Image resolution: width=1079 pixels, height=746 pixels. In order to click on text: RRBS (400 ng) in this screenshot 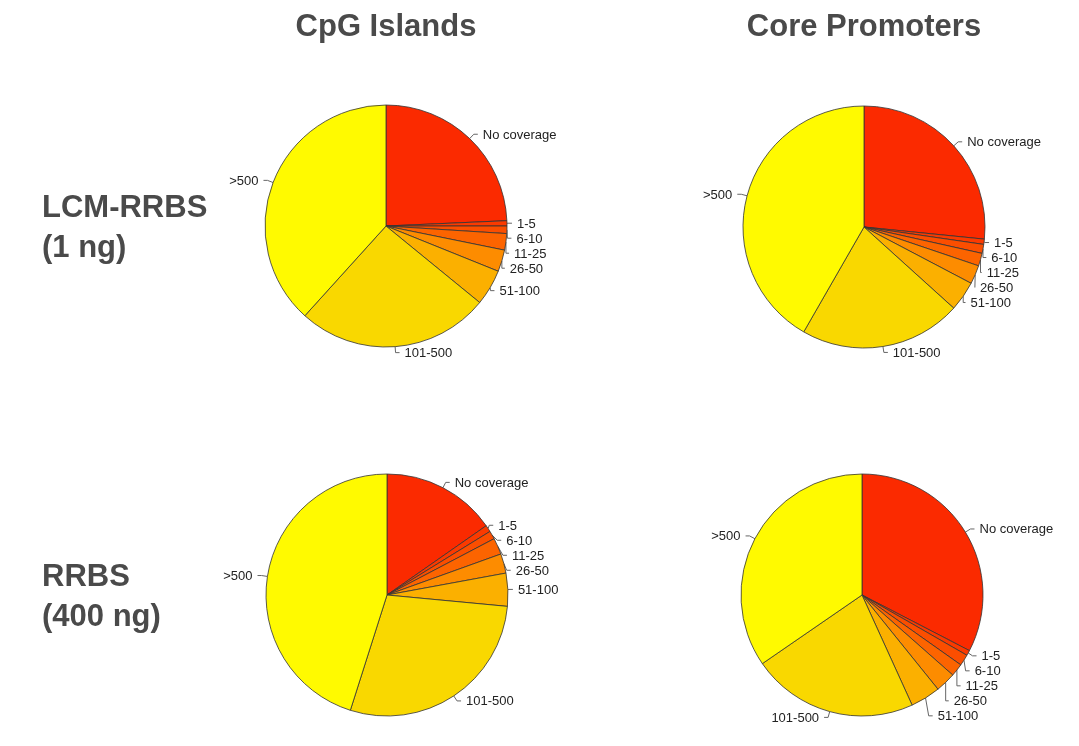, I will do `click(101, 595)`.